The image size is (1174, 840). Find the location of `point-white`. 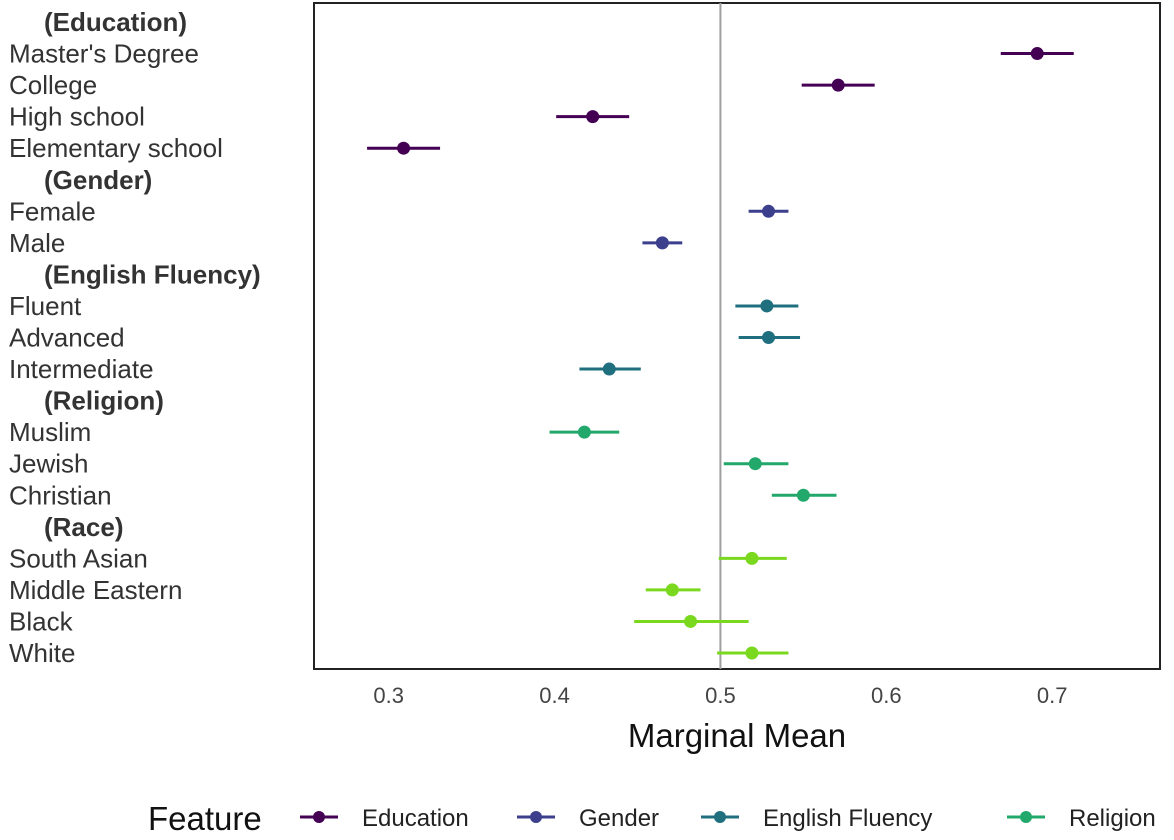

point-white is located at coordinates (752, 653).